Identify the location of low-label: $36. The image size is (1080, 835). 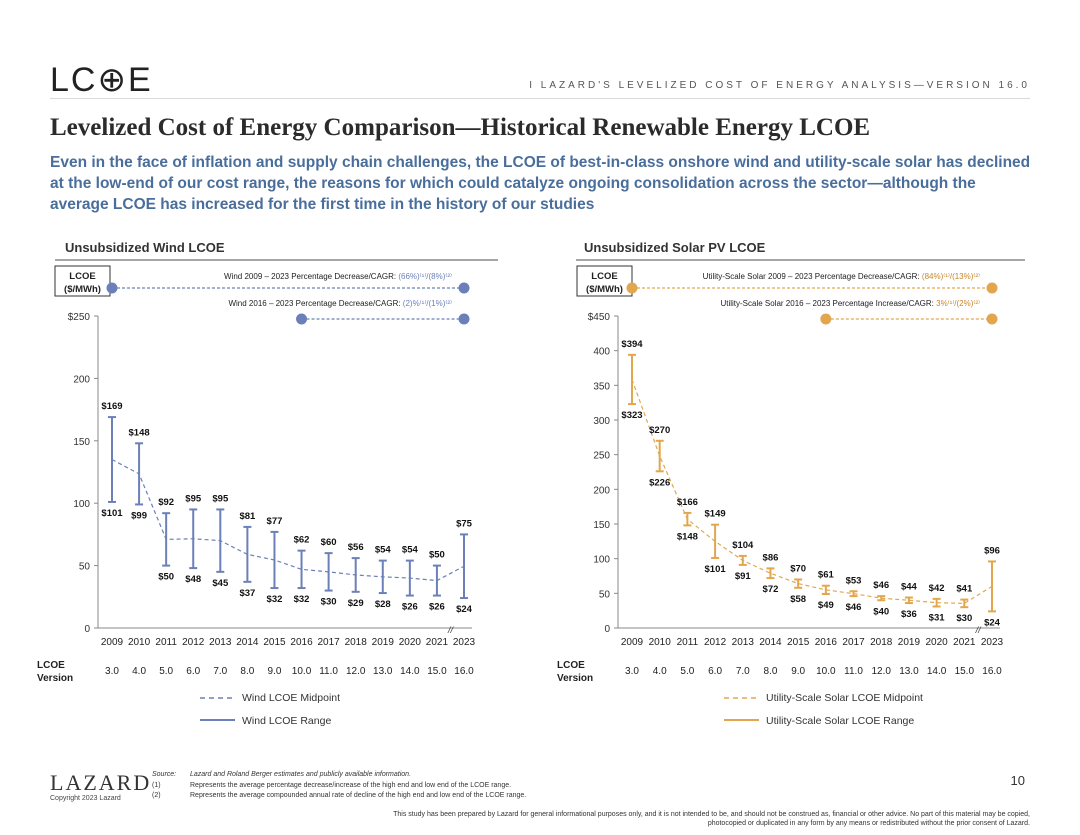
(909, 614).